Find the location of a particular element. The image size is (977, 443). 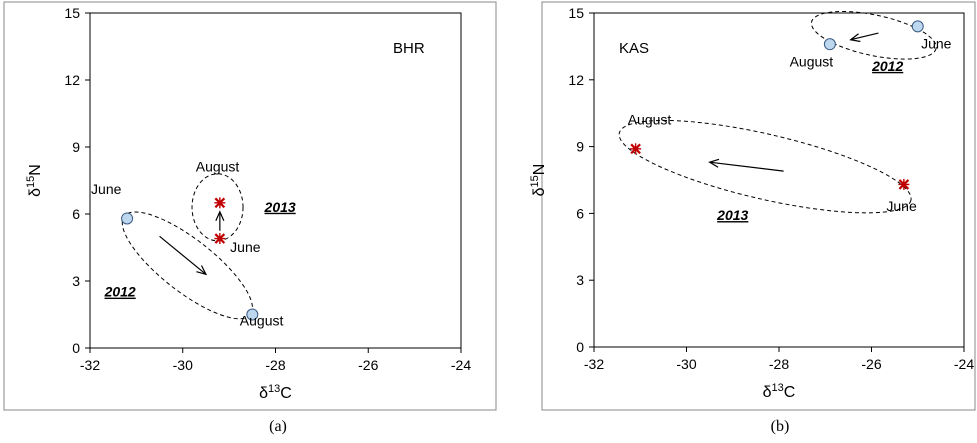

arrow-line-2013 is located at coordinates (746, 166).